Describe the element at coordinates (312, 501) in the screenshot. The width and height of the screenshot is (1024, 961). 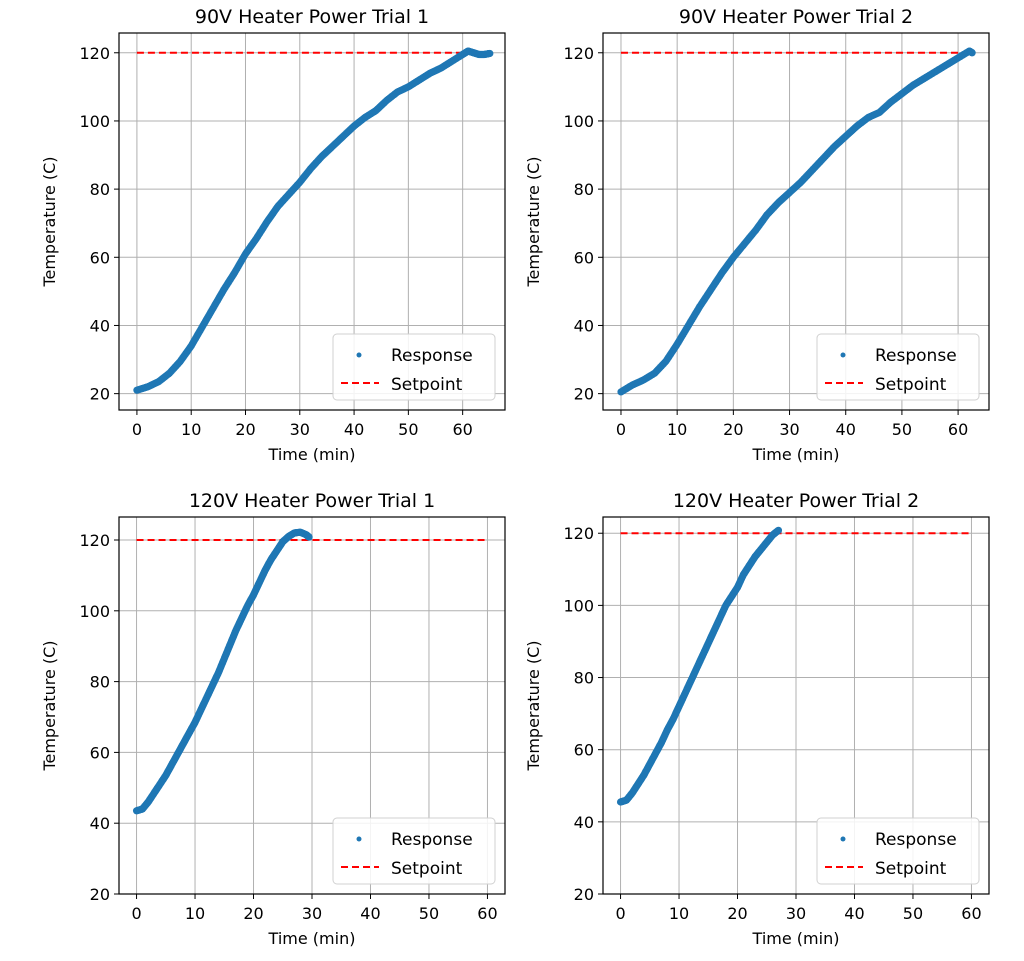
I see `chart-title: 120V Heater Power Trial 1` at that location.